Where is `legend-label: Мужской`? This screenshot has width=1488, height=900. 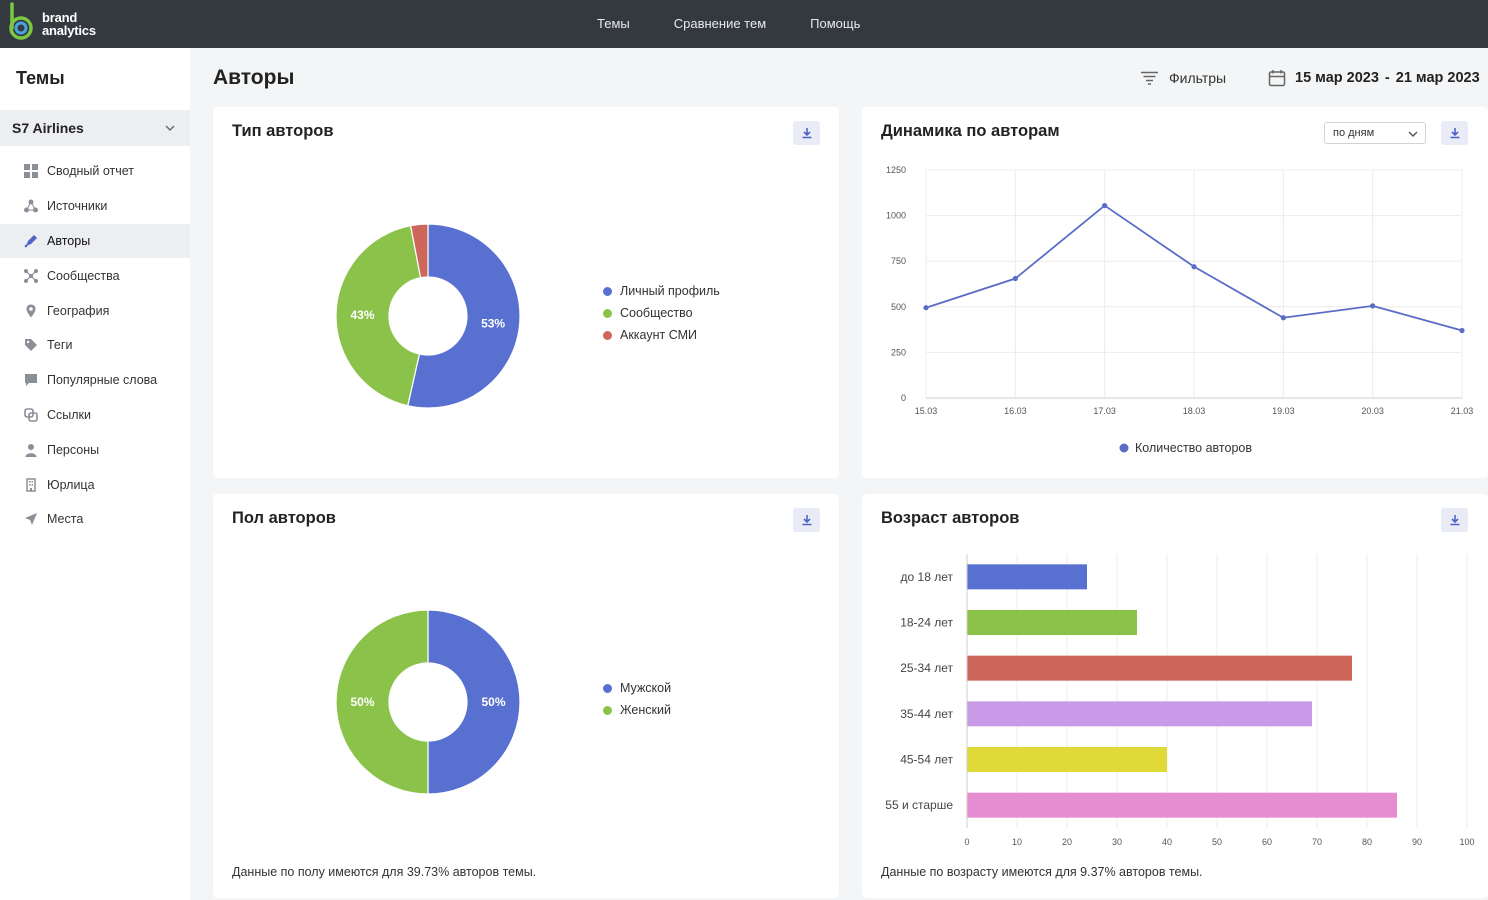 legend-label: Мужской is located at coordinates (646, 688).